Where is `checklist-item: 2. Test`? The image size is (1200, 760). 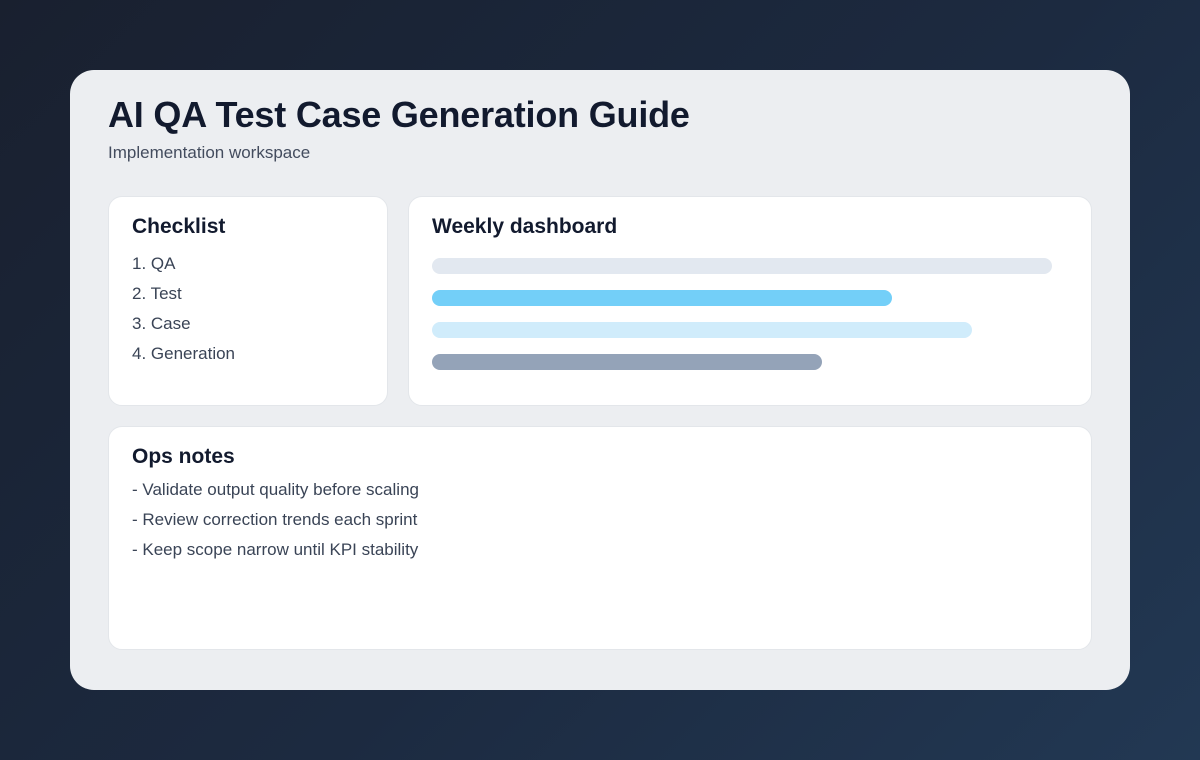 checklist-item: 2. Test is located at coordinates (157, 293).